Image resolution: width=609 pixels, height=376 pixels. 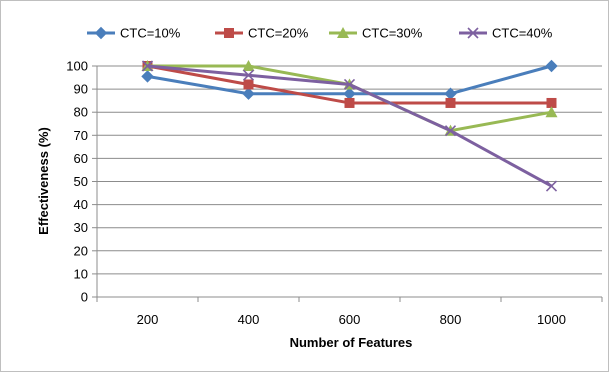 I want to click on y-tick-label: 10, so click(x=81, y=273).